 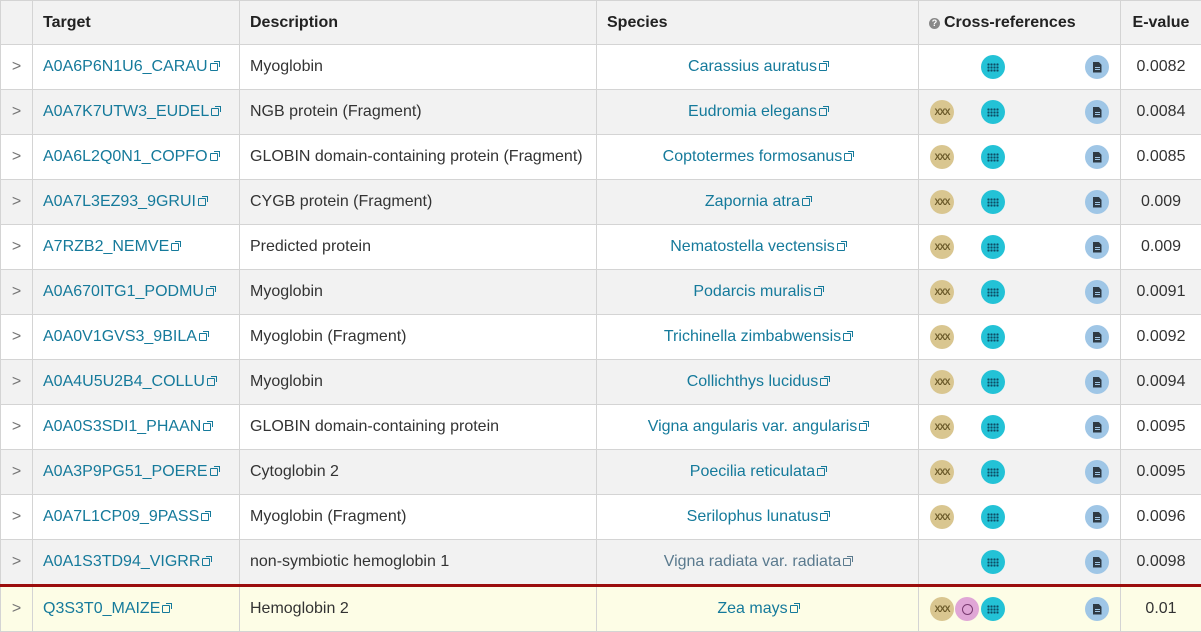 I want to click on target-link: A0A670ITG1_PODMU, so click(x=128, y=291).